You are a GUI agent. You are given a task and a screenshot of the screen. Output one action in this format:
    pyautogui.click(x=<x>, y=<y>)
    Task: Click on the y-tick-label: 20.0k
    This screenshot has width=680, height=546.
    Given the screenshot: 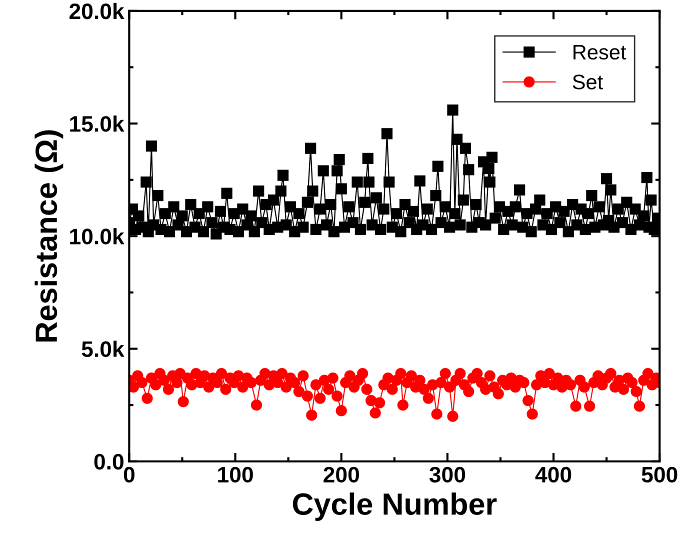 What is the action you would take?
    pyautogui.click(x=97, y=11)
    